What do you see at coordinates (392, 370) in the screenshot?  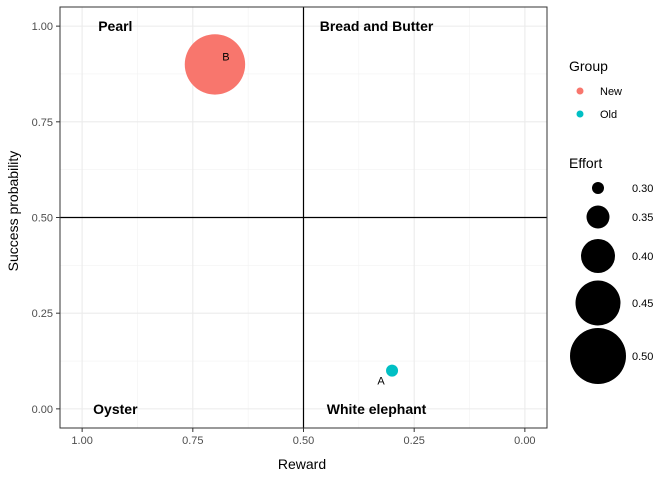 I see `point-a` at bounding box center [392, 370].